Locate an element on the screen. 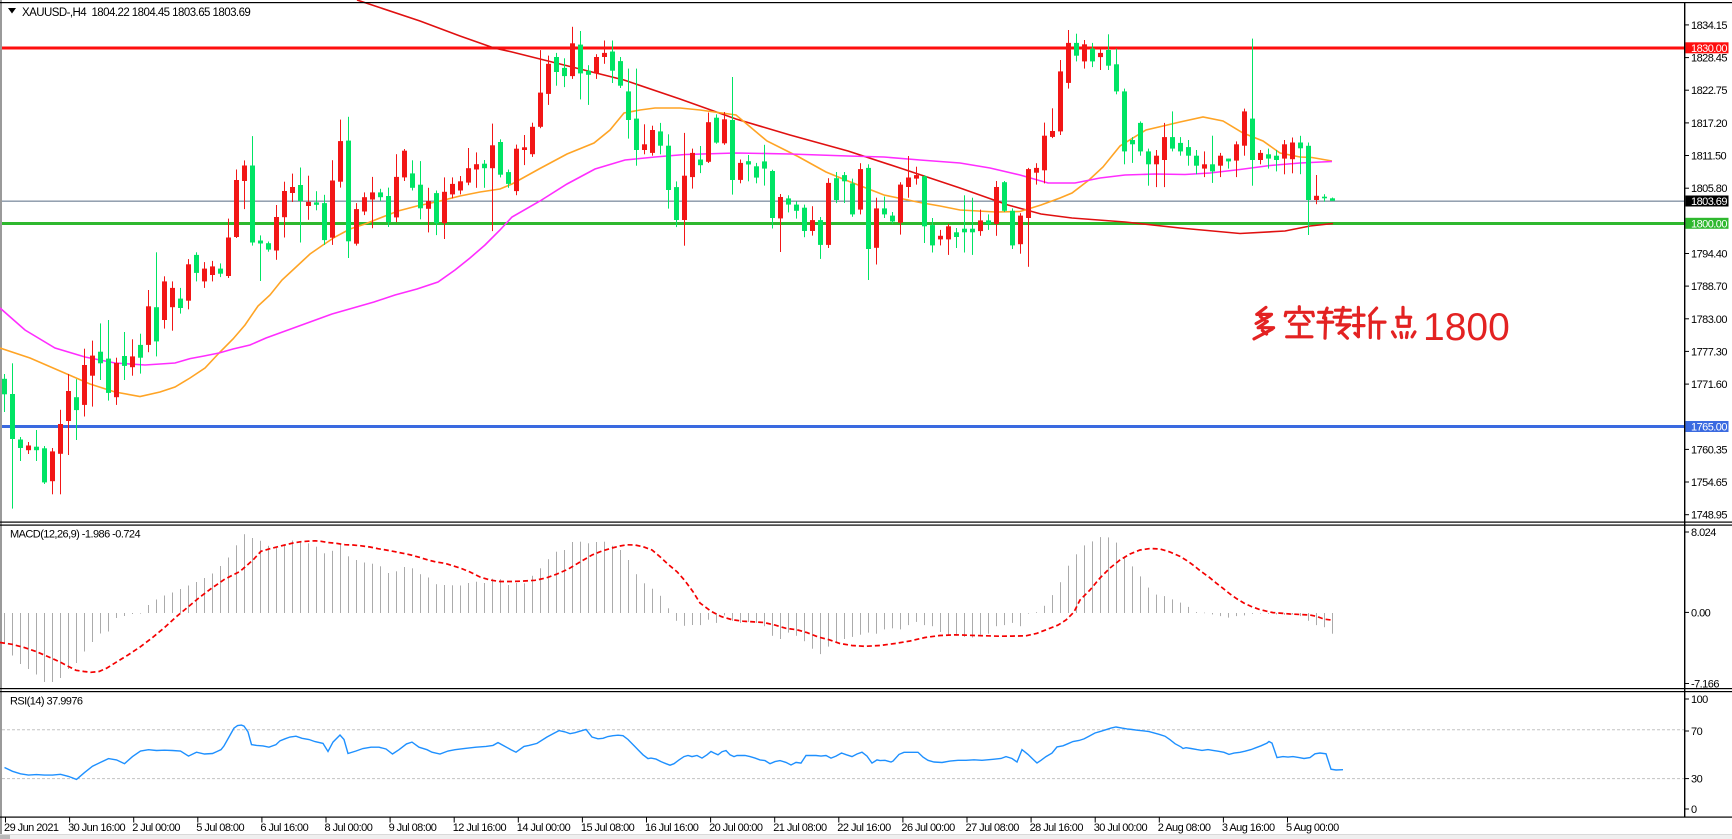  svg-text: 6 Jul 16:00 is located at coordinates (284, 828).